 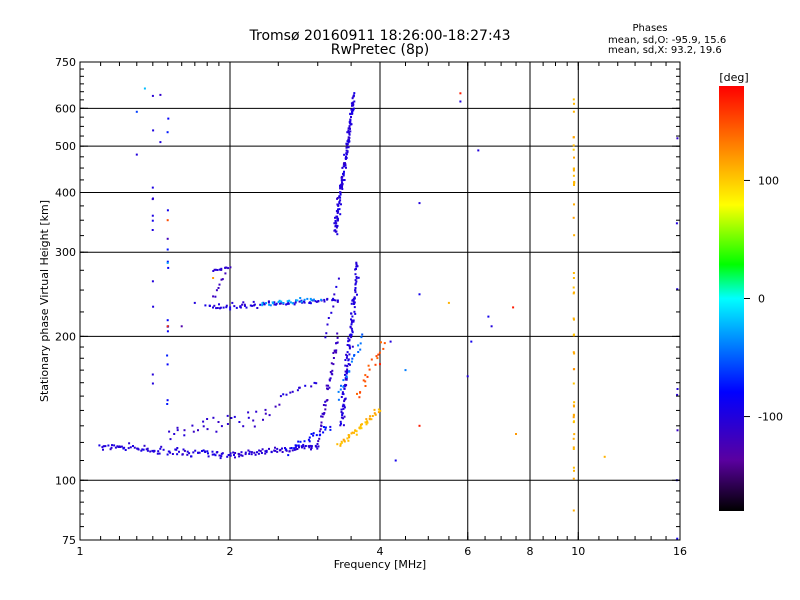 I want to click on y-tick-label: 500, so click(x=65, y=146).